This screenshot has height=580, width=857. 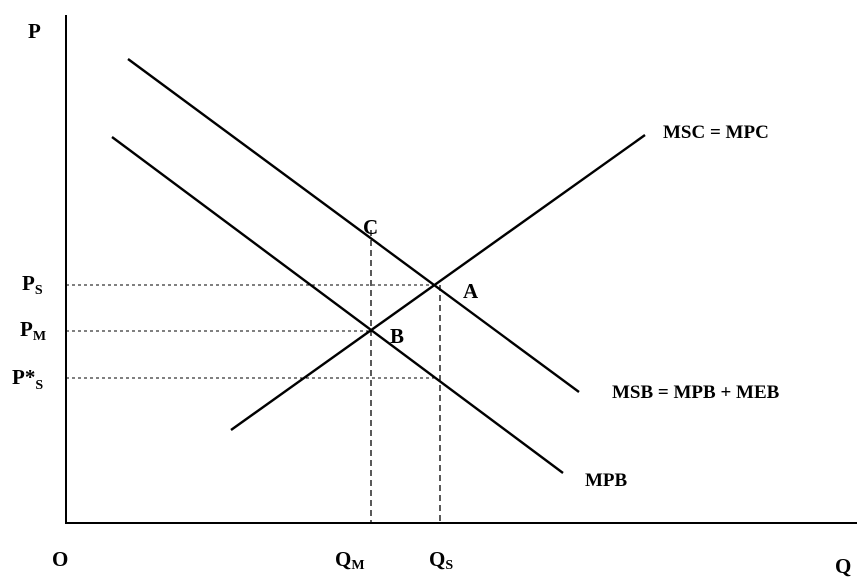 I want to click on ps-label: PS, so click(x=32, y=284).